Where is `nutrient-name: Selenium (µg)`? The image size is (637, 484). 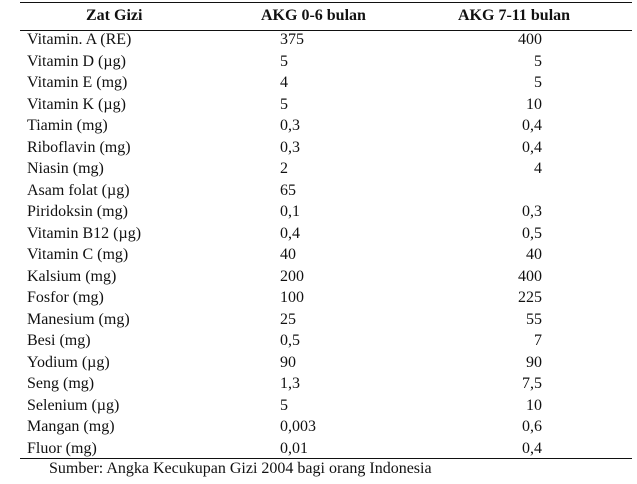
nutrient-name: Selenium (µg) is located at coordinates (73, 405).